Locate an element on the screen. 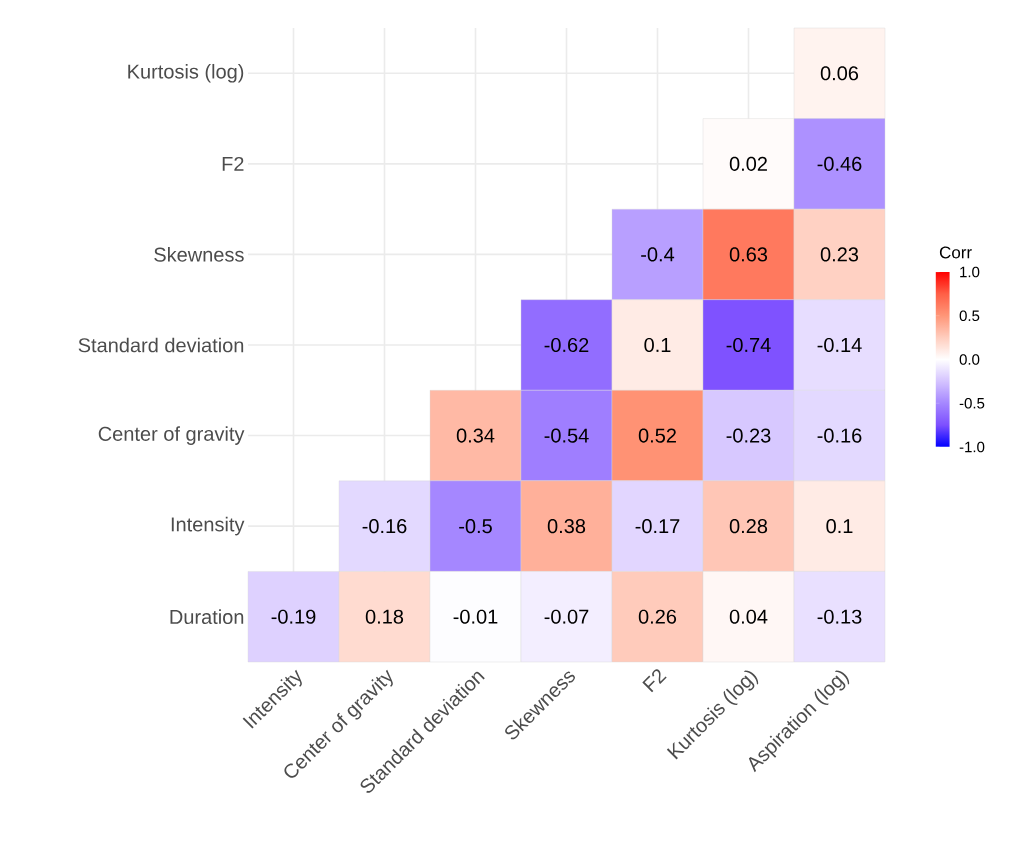  data-label: -0.19 is located at coordinates (293, 616).